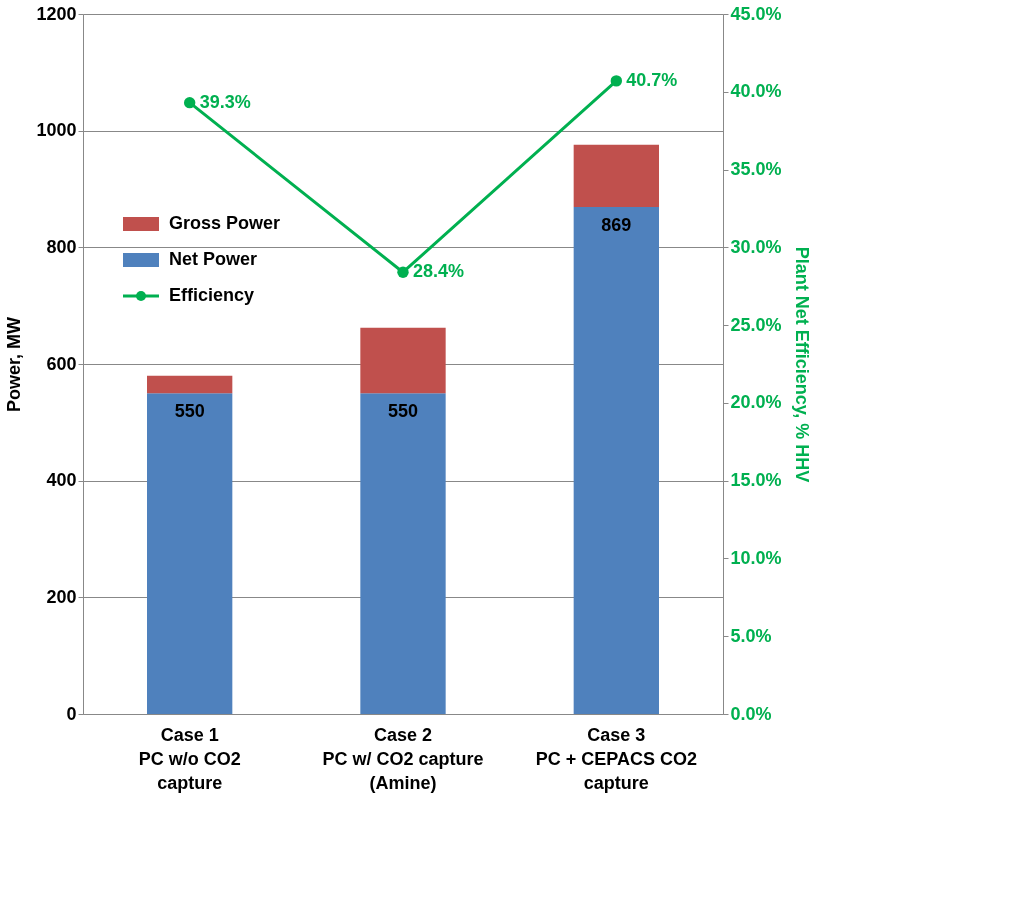  Describe the element at coordinates (751, 713) in the screenshot. I see `y2-tick-label: 0.0%` at that location.